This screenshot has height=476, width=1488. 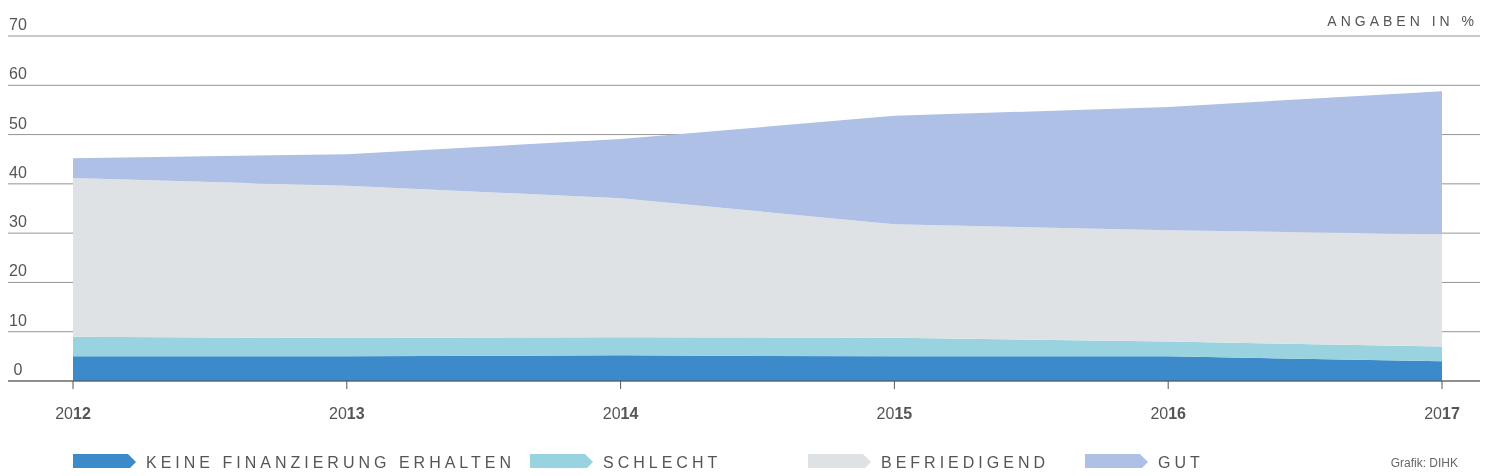 I want to click on x-tick-label: 2013, so click(x=347, y=413).